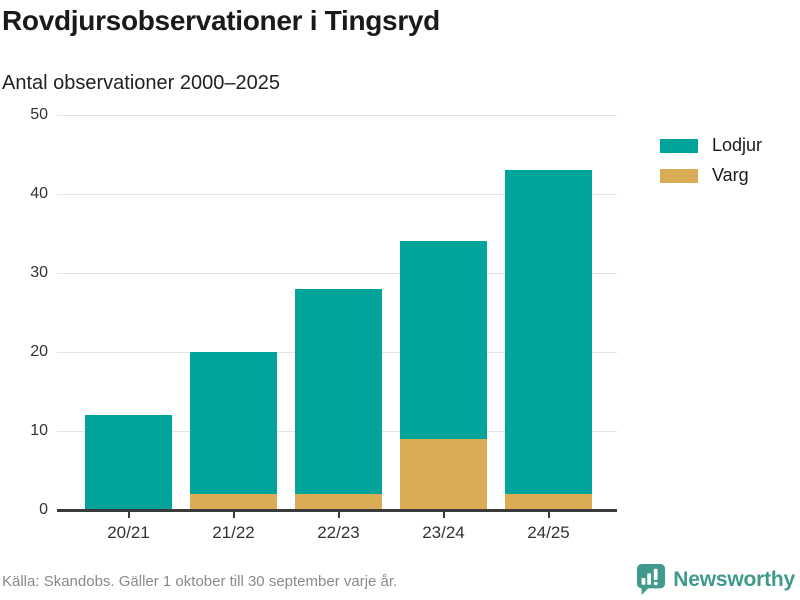  I want to click on y-axis-label: 30, so click(39, 272).